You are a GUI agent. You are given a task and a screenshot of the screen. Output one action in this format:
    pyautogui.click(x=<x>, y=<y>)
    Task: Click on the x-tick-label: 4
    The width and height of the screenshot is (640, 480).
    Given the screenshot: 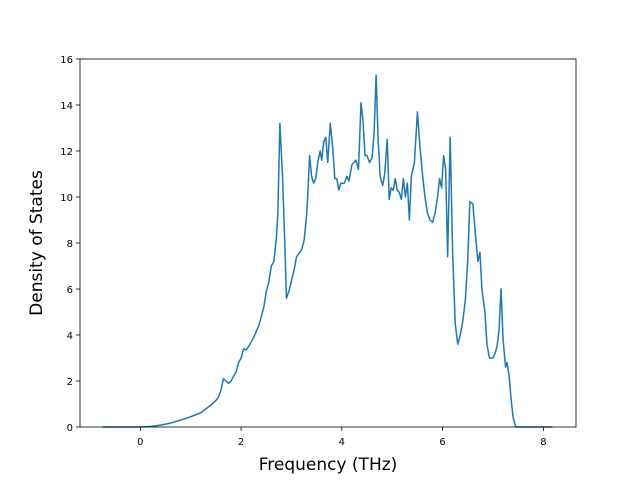 What is the action you would take?
    pyautogui.click(x=342, y=442)
    